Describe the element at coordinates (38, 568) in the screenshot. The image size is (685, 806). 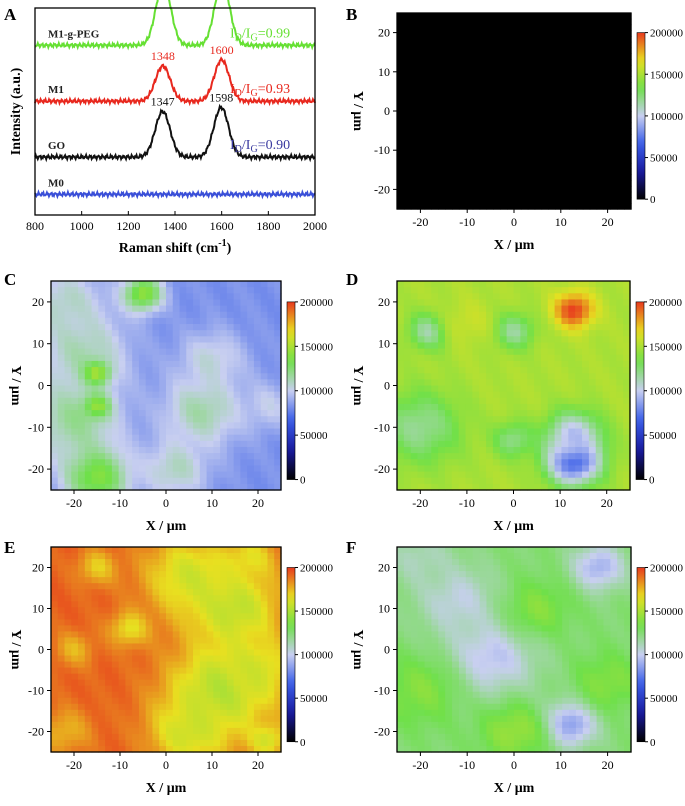
I see `y-tick-label: 20` at that location.